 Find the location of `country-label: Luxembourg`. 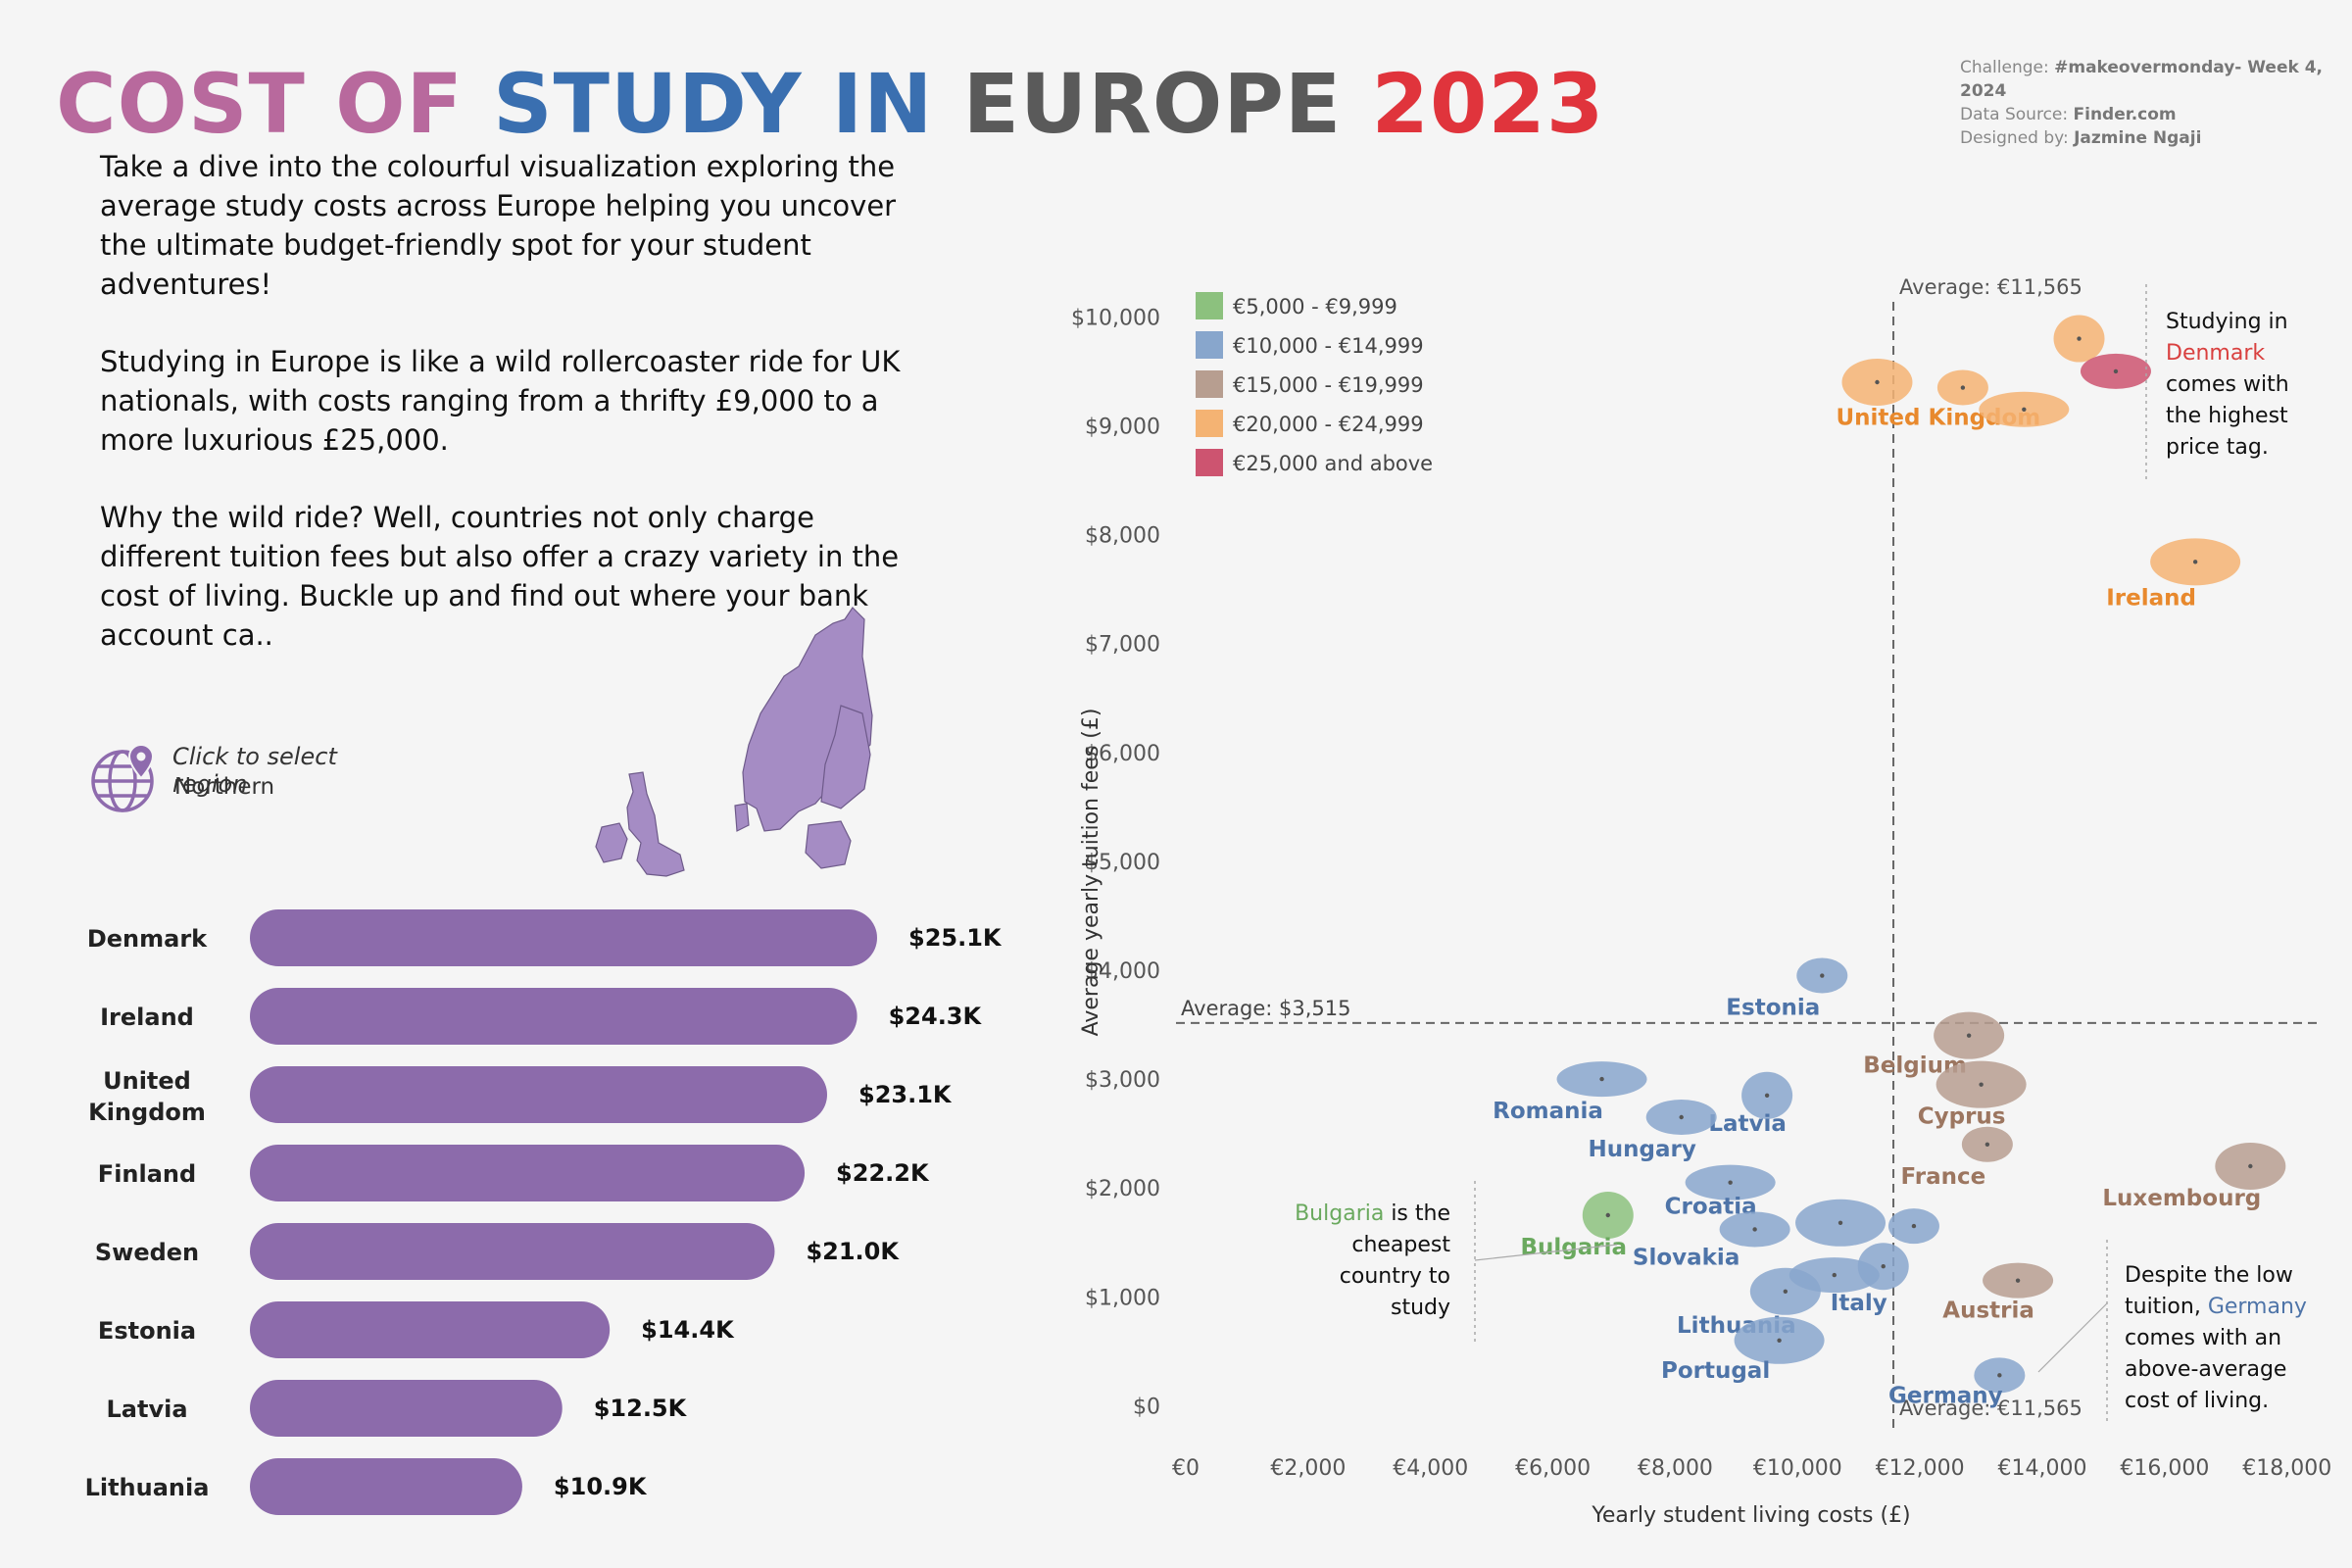

country-label: Luxembourg is located at coordinates (2181, 1198).